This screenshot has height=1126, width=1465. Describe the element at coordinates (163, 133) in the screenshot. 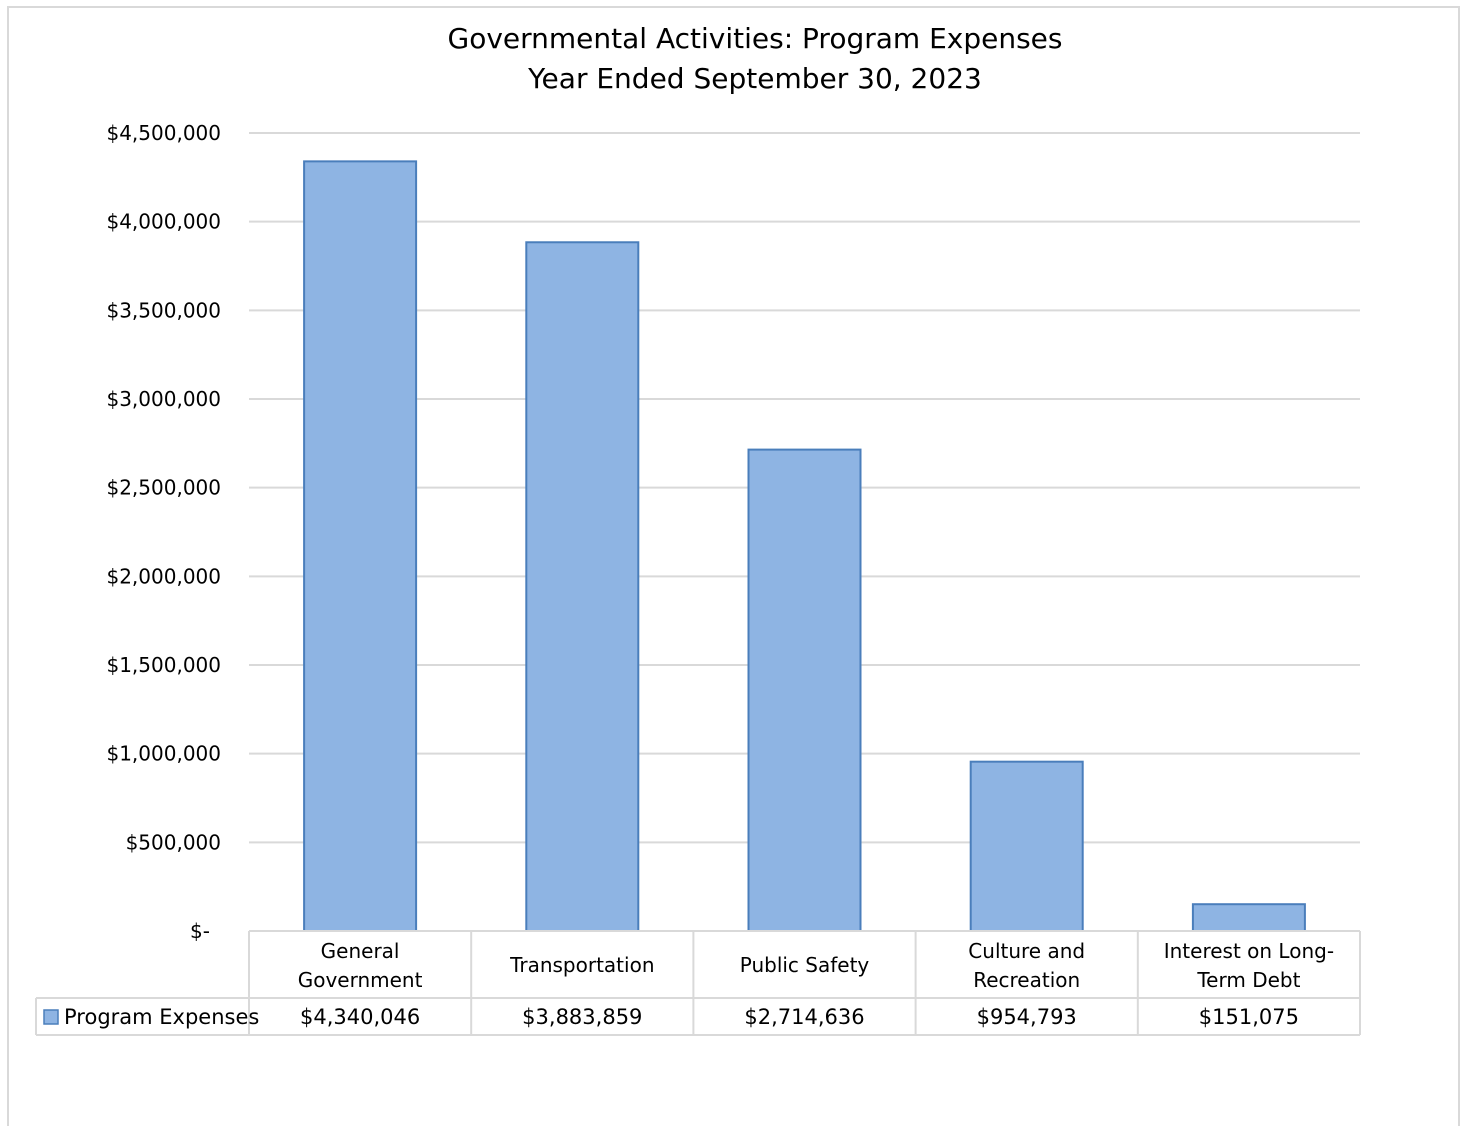

I see `y-tick-label: $4,500,000` at that location.